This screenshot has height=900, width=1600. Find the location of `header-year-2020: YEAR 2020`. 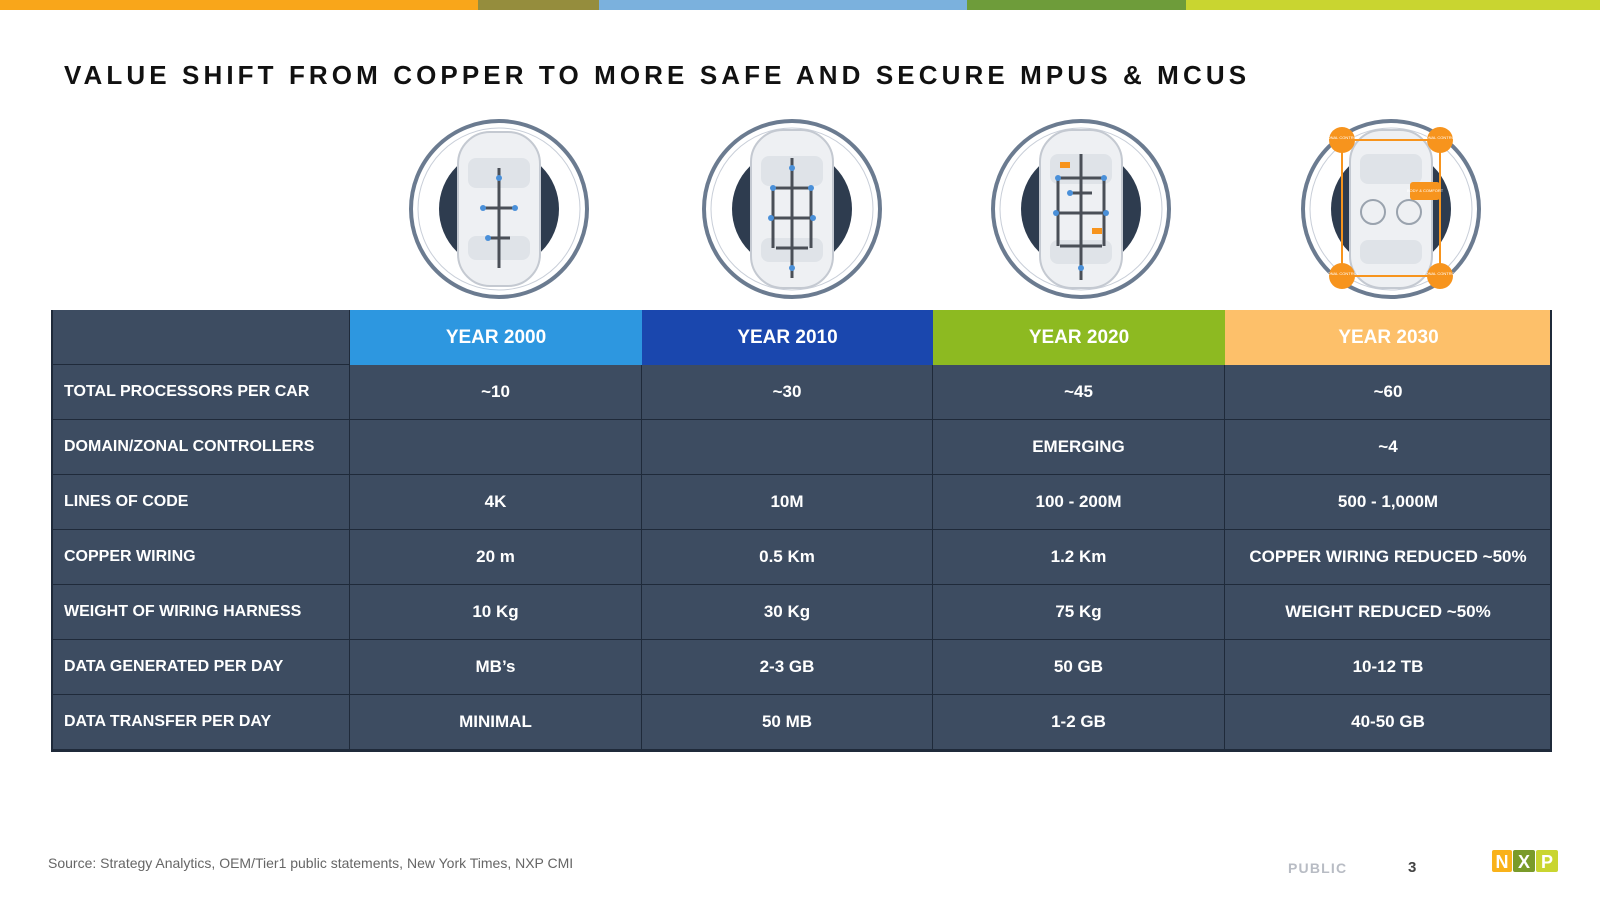

header-year-2020: YEAR 2020 is located at coordinates (1079, 337).